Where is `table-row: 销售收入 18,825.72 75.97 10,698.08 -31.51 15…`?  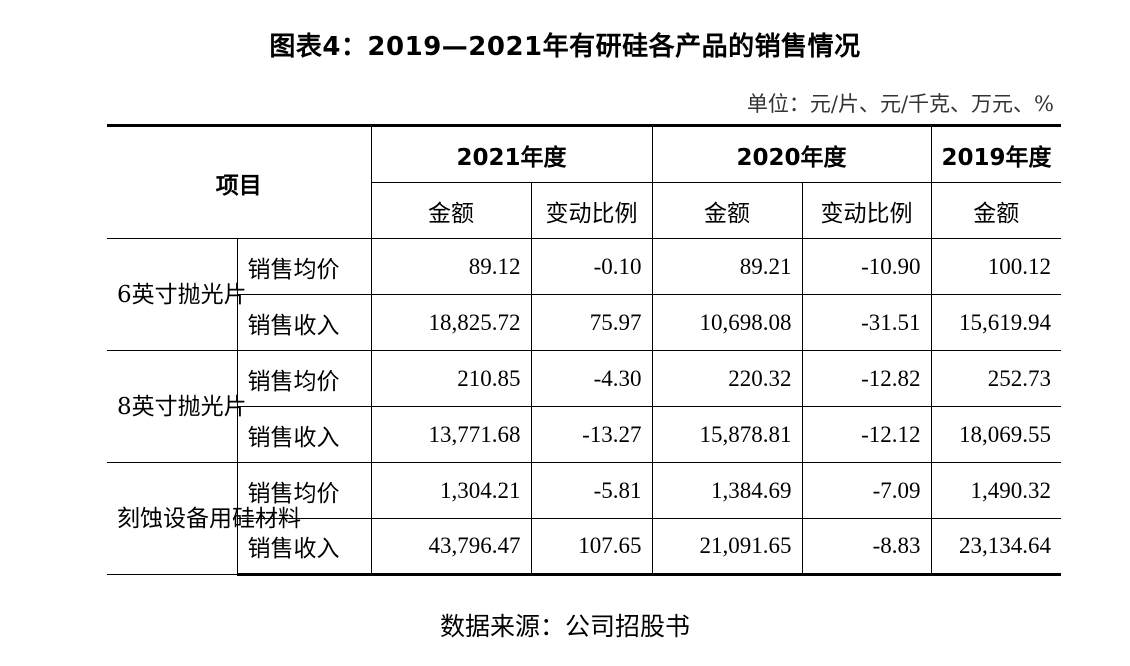
table-row: 销售收入 18,825.72 75.97 10,698.08 -31.51 15… is located at coordinates (584, 322).